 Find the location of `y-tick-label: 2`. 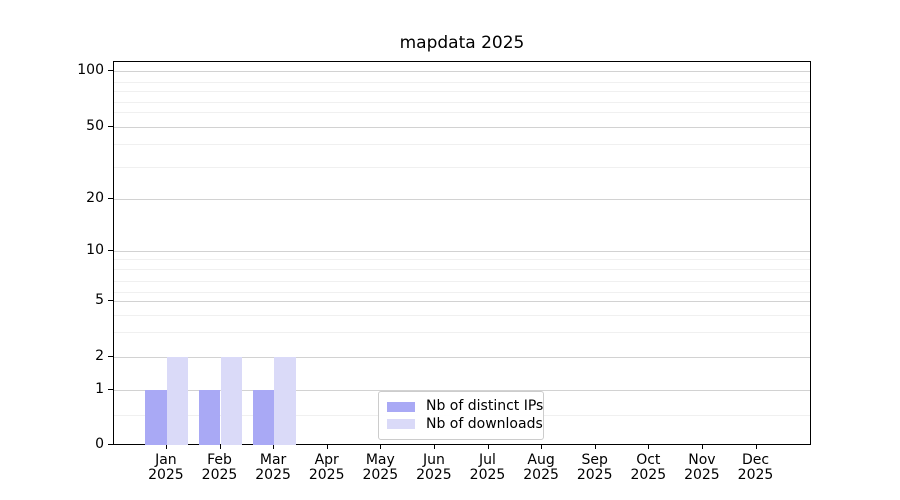

y-tick-label: 2 is located at coordinates (99, 356).